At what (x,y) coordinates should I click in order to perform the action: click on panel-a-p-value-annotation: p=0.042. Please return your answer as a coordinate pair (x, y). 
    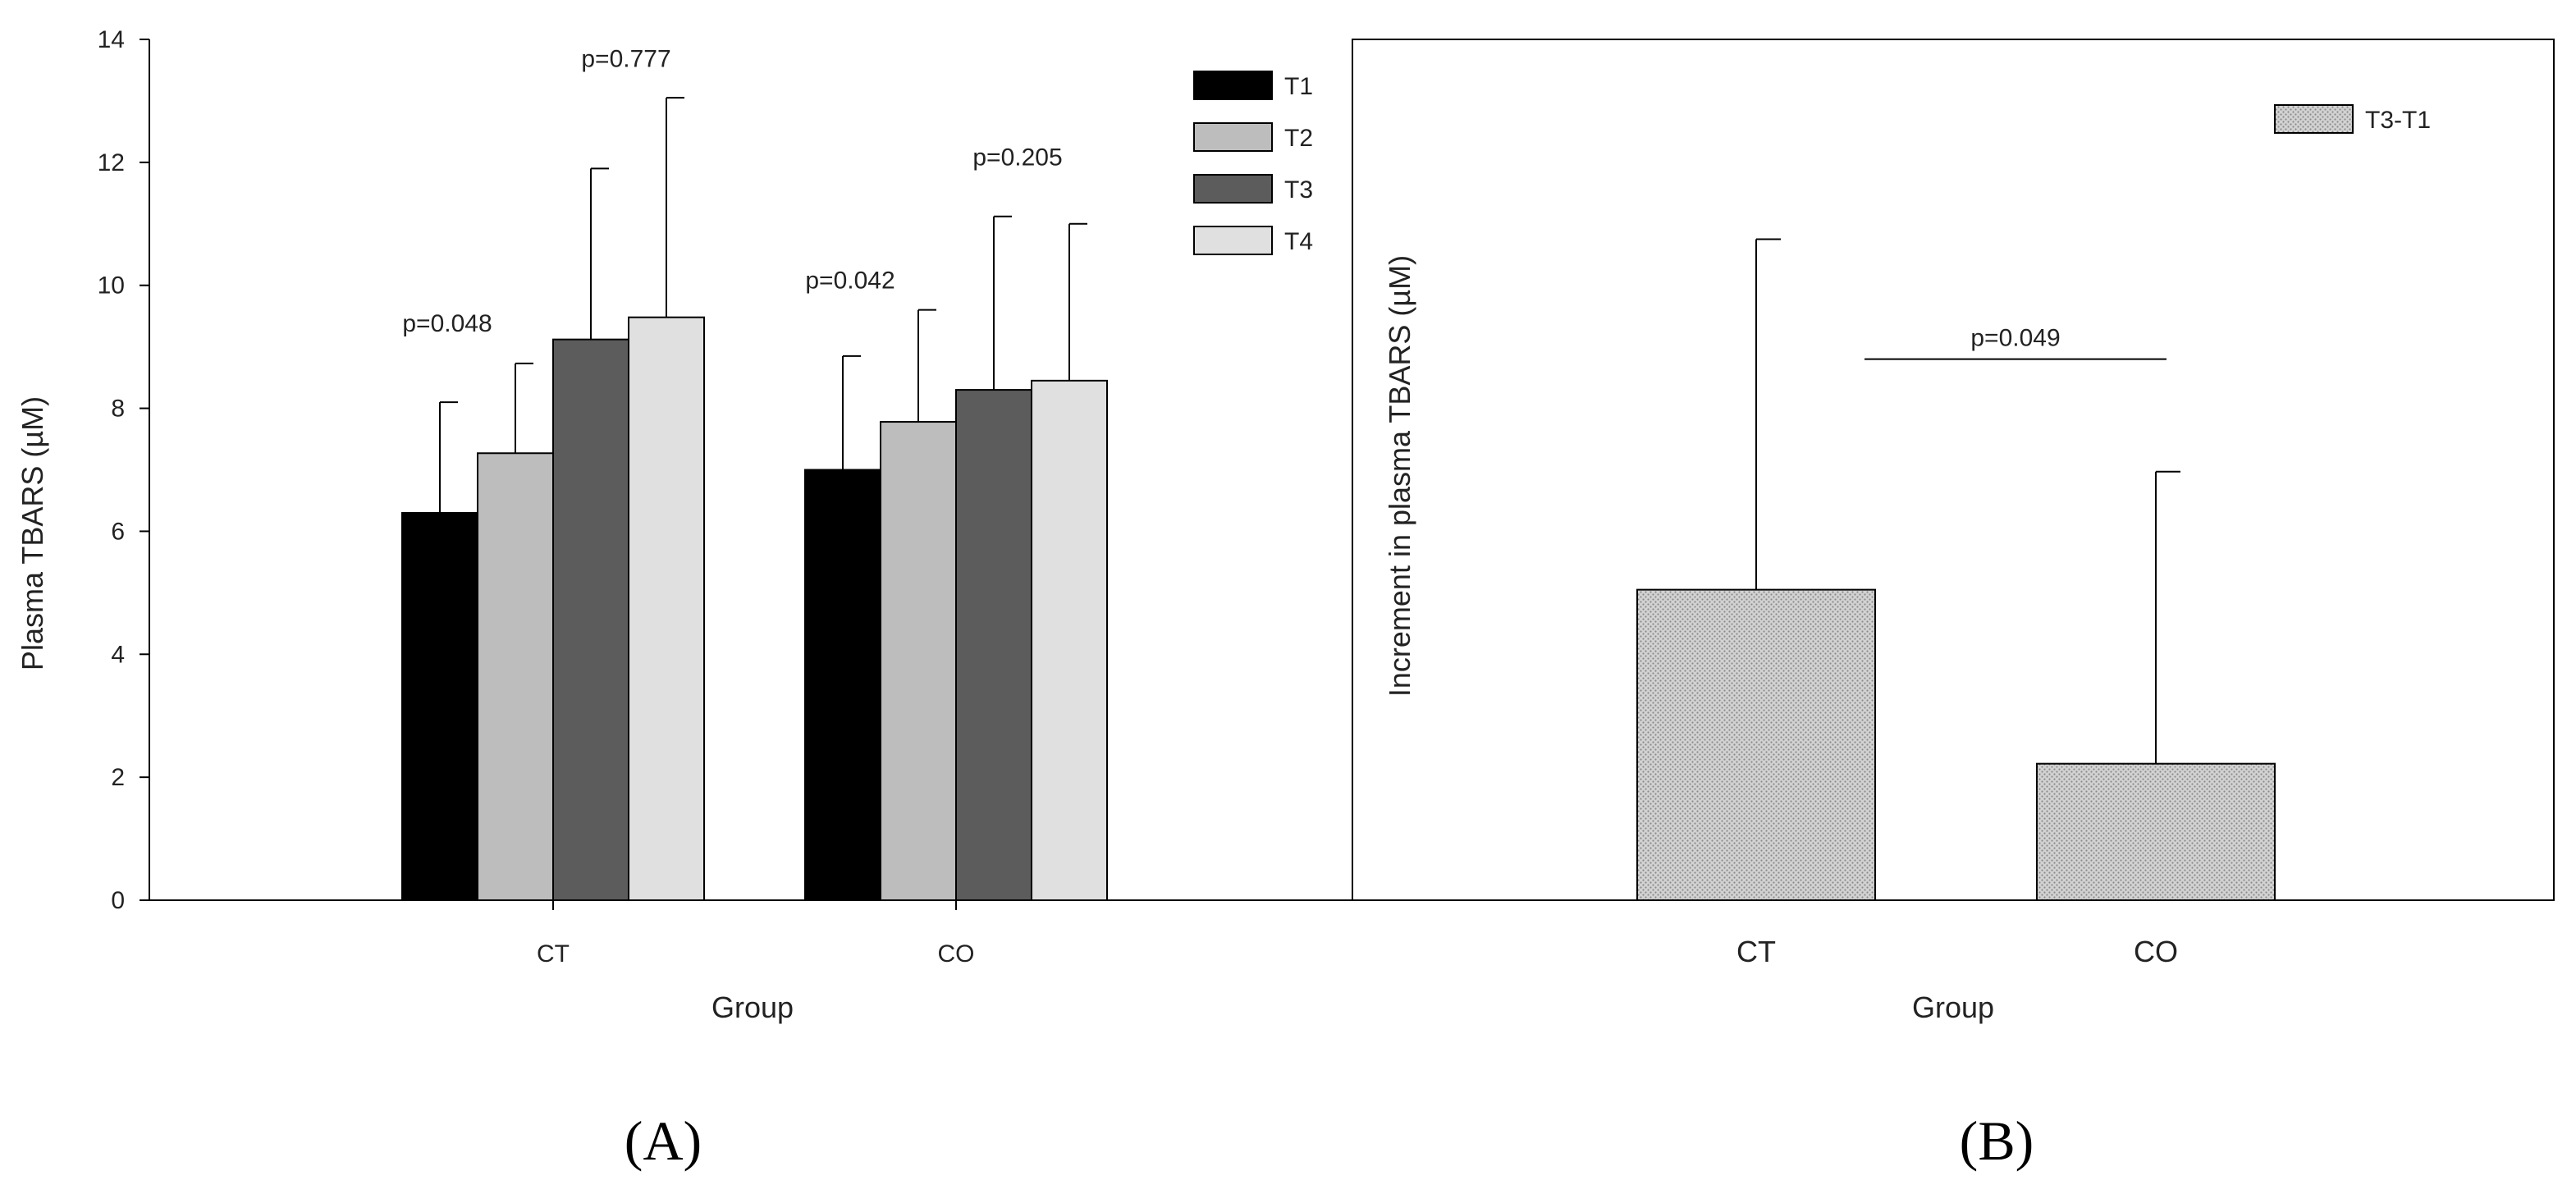
    Looking at the image, I should click on (850, 280).